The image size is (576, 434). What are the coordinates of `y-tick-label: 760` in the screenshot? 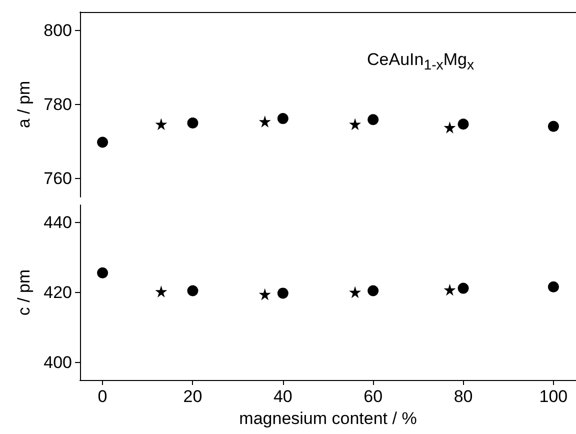 It's located at (58, 178).